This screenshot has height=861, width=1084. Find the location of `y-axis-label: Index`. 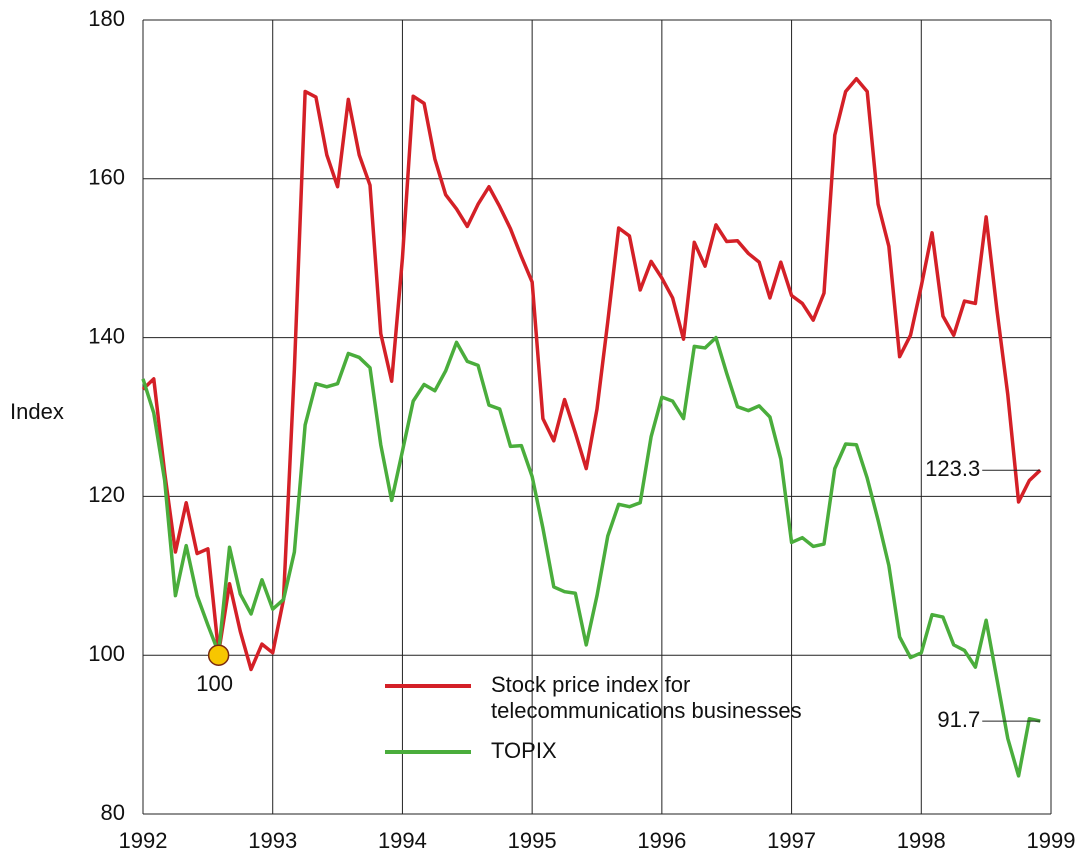

y-axis-label: Index is located at coordinates (37, 411).